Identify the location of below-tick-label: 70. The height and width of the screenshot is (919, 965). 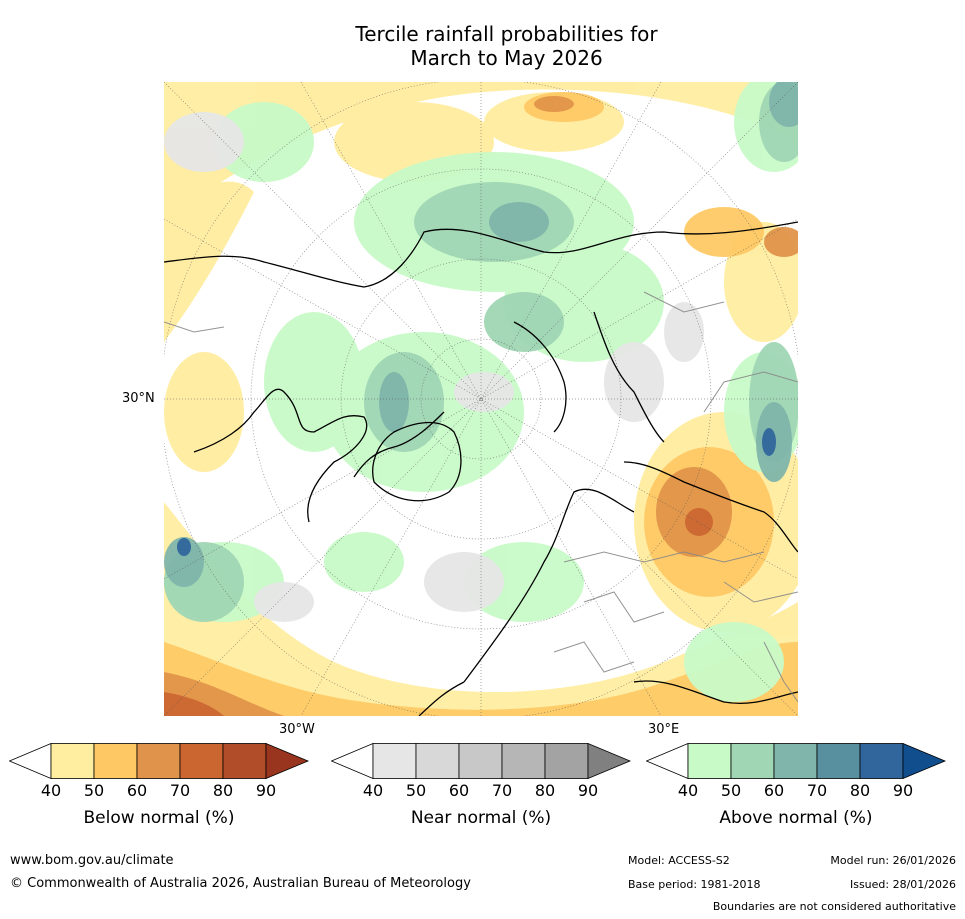
(180, 790).